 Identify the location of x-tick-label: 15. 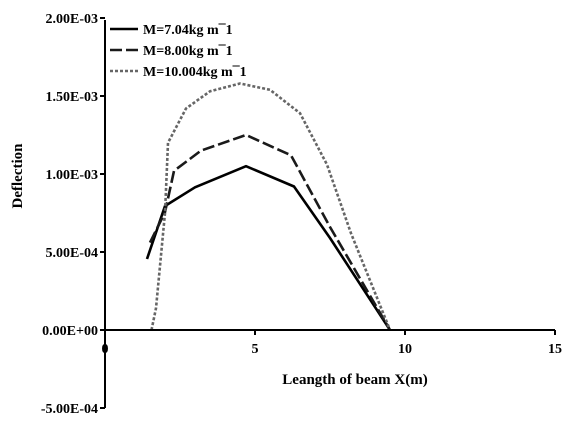
(555, 349).